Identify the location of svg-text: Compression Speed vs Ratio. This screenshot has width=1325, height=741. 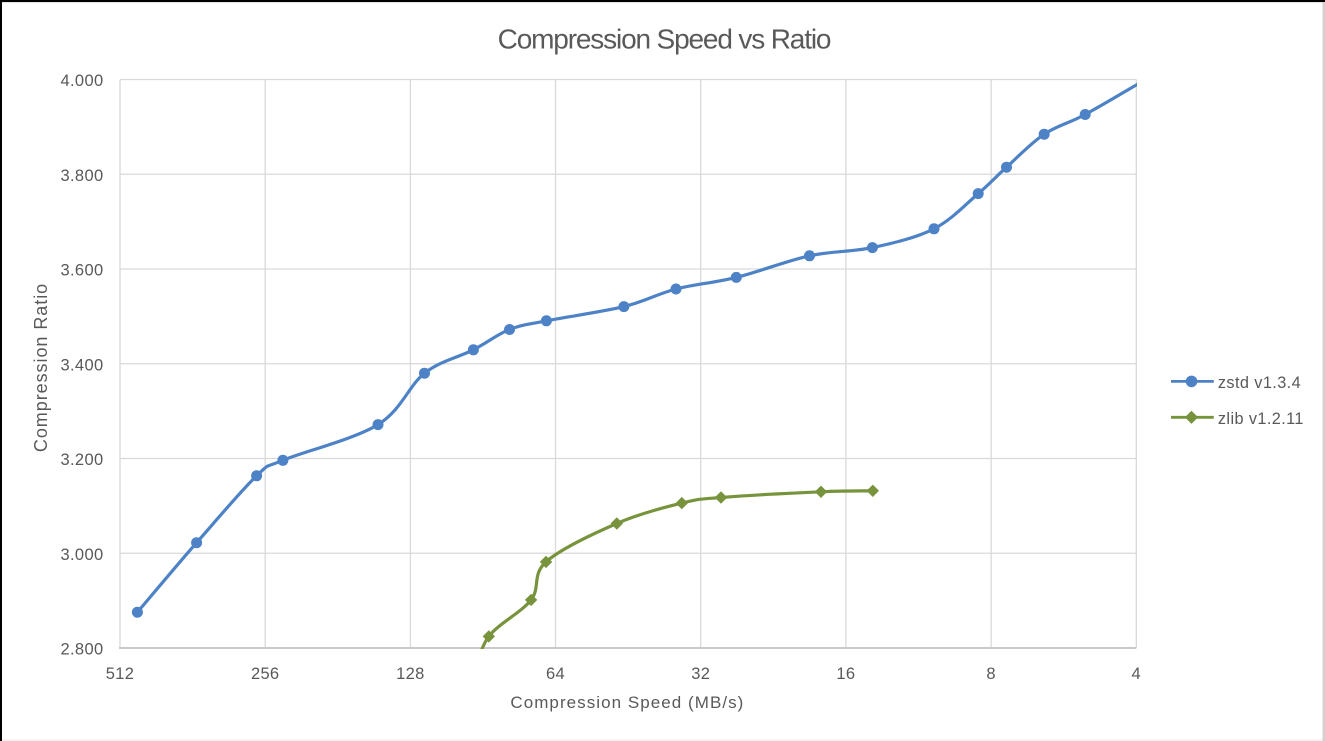
(664, 39).